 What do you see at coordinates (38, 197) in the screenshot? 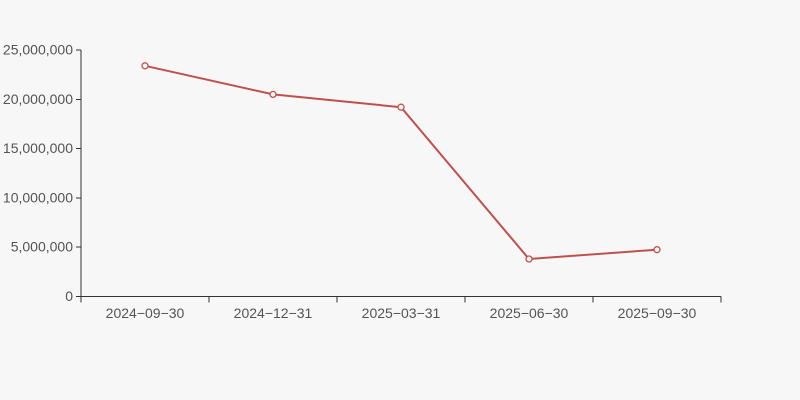
I see `y-axis-label: 10,000,000` at bounding box center [38, 197].